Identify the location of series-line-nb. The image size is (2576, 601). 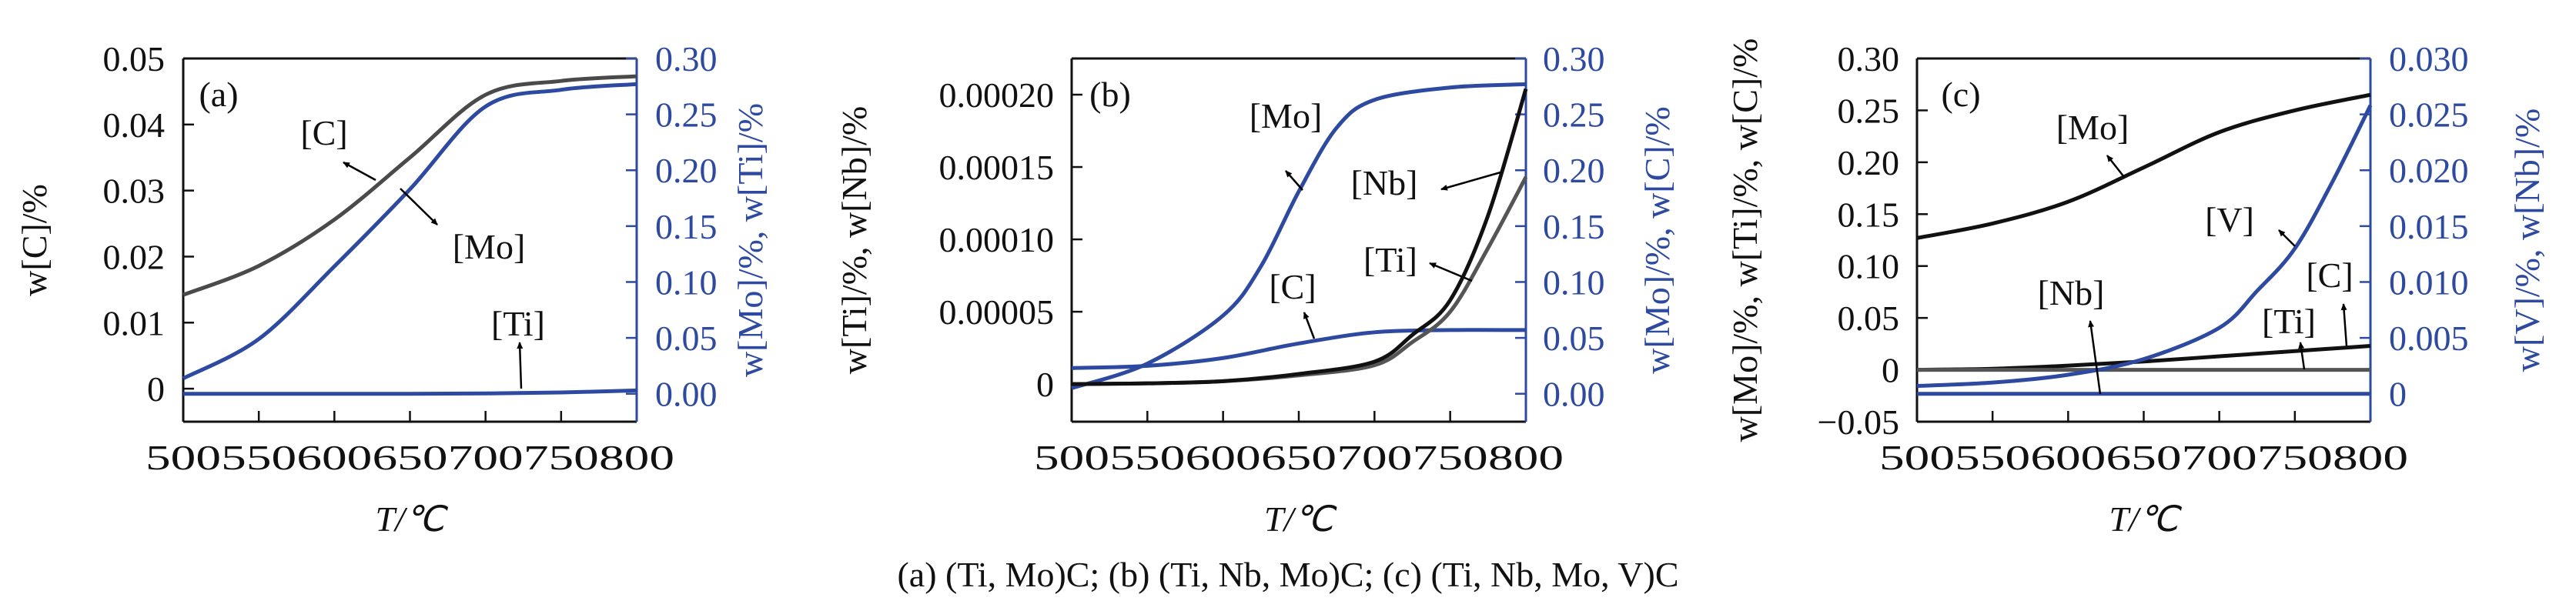
(1300, 237).